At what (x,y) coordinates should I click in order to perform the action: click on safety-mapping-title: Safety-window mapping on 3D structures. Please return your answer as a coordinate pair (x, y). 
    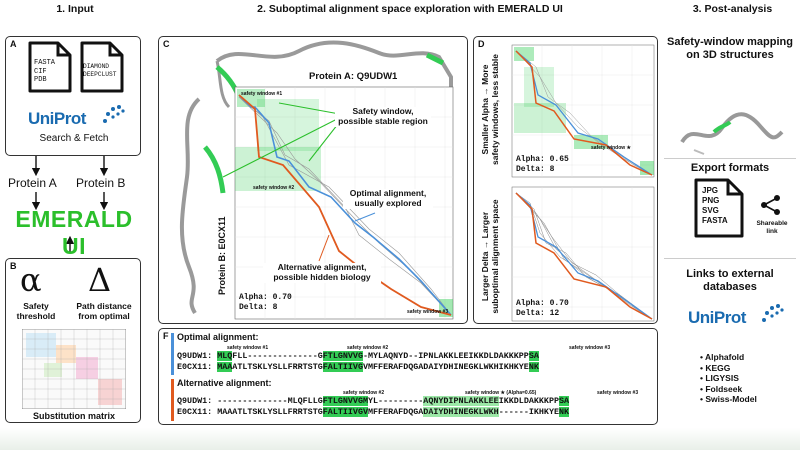
    Looking at the image, I should click on (730, 48).